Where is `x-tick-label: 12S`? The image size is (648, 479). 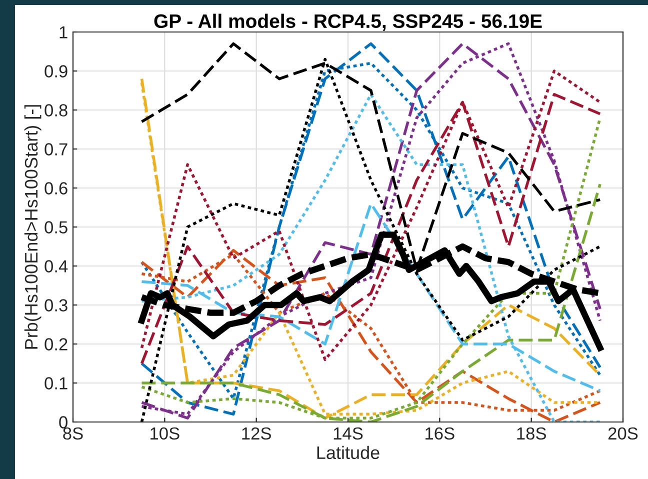 x-tick-label: 12S is located at coordinates (256, 433).